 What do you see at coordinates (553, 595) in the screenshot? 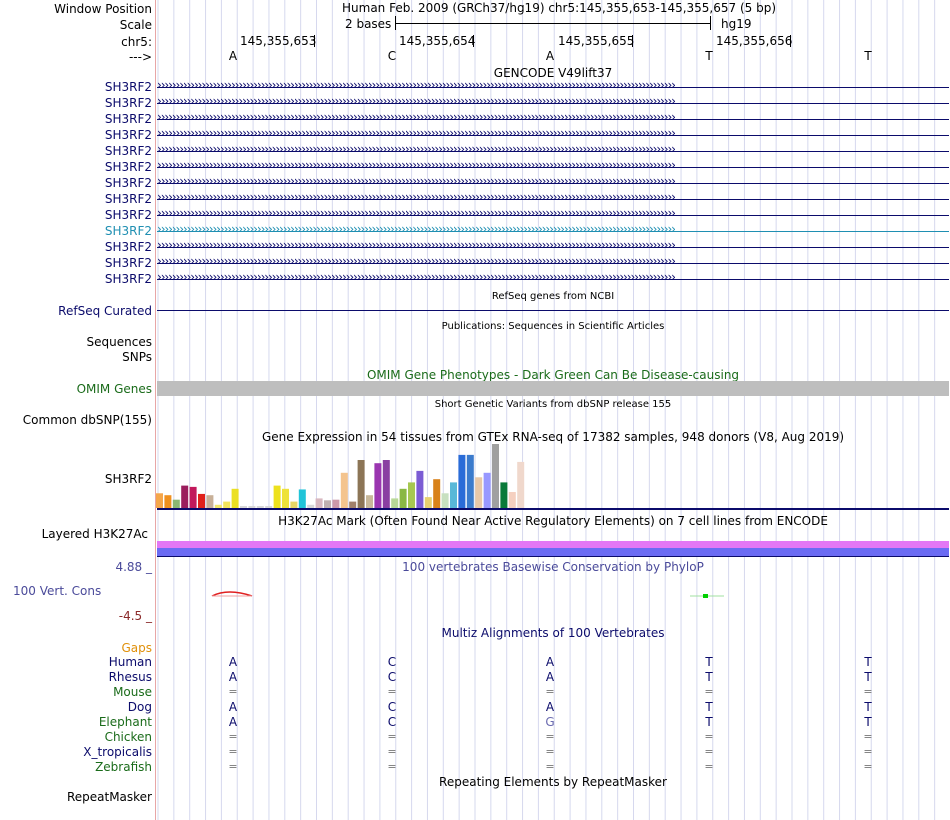
I see `phylop-signal` at bounding box center [553, 595].